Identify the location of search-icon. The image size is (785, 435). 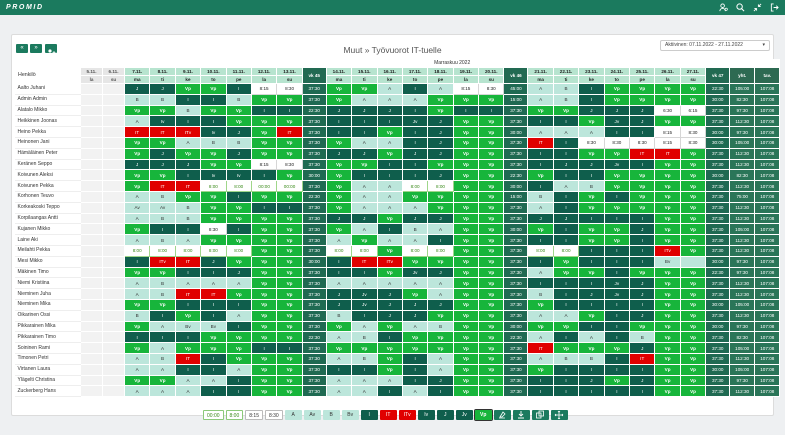
(740, 7).